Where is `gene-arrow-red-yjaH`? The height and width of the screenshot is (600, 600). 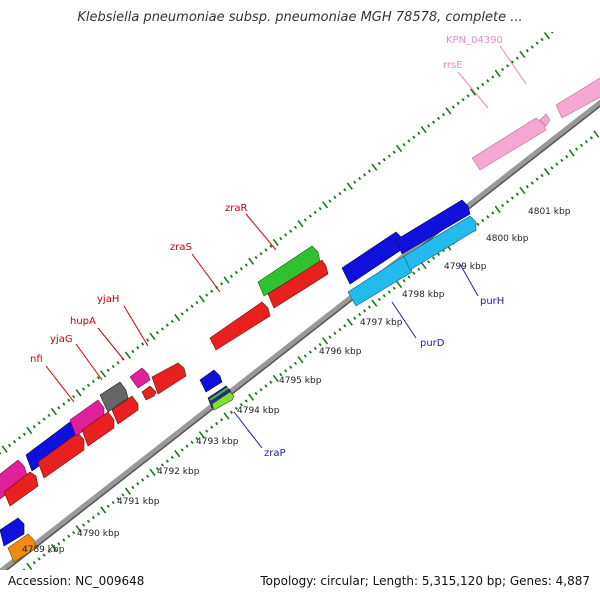
gene-arrow-red-yjaH is located at coordinates (169, 378).